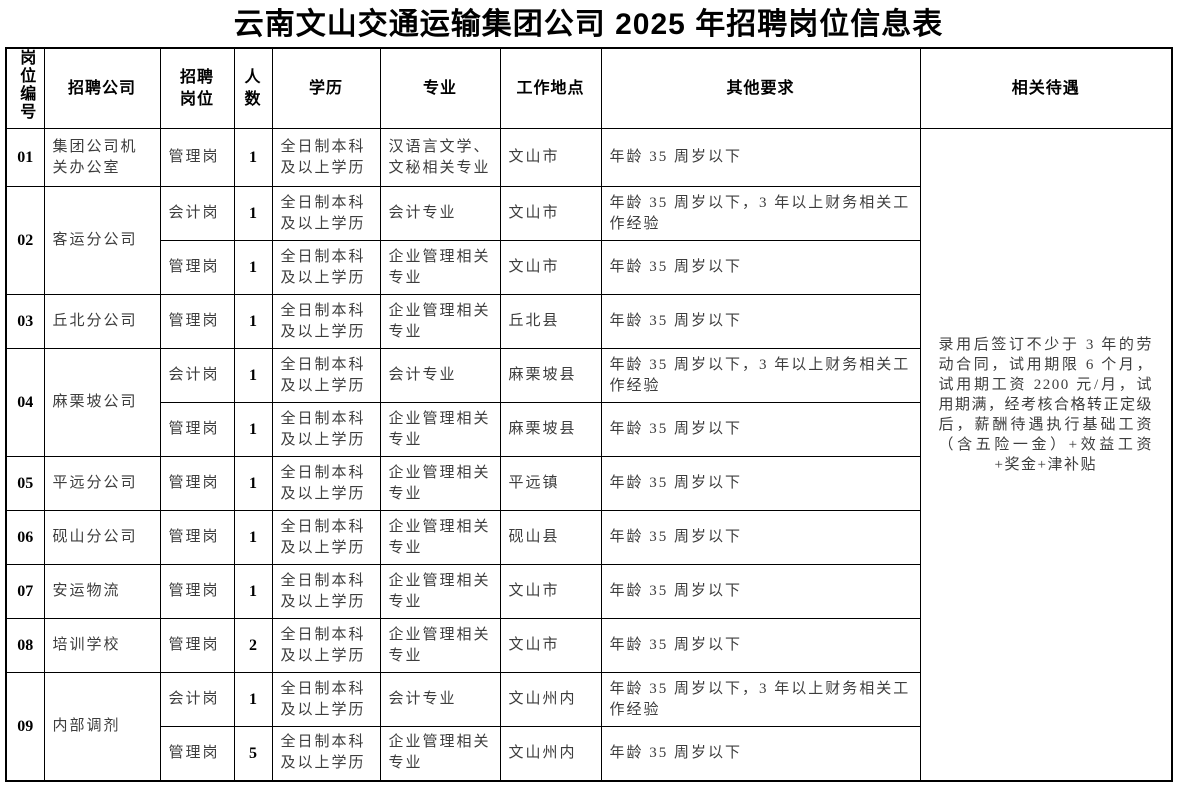 The width and height of the screenshot is (1177, 787). What do you see at coordinates (760, 88) in the screenshot?
I see `col-header-requirements: 其他要求` at bounding box center [760, 88].